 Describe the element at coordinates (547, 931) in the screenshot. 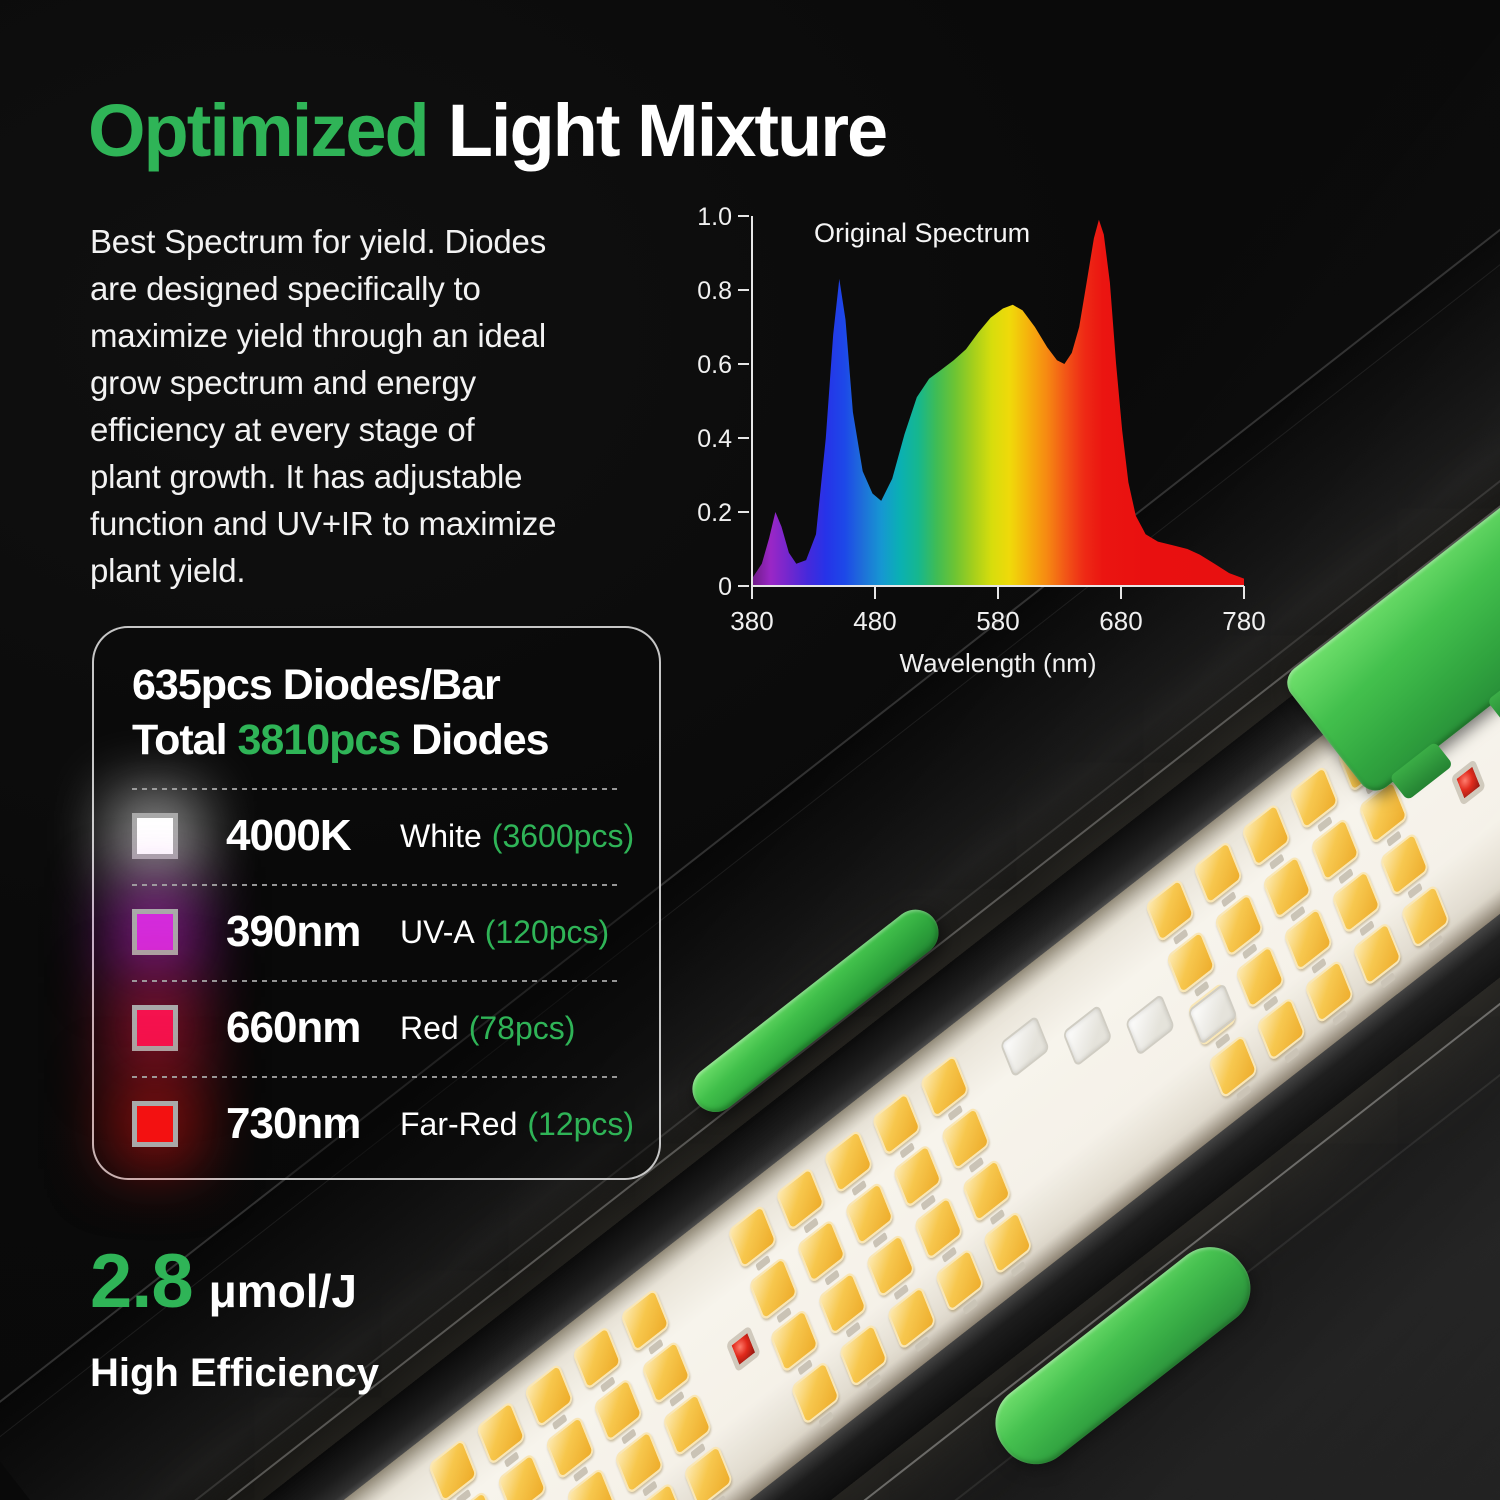

I see `diode-count: (120pcs)` at that location.